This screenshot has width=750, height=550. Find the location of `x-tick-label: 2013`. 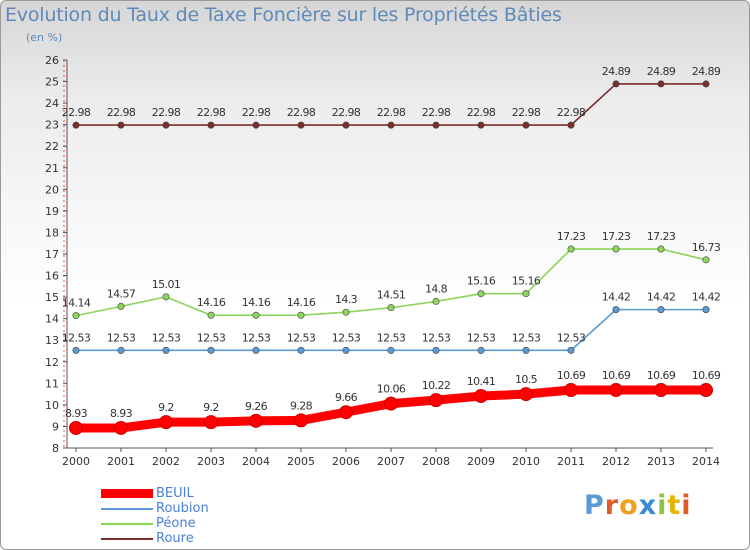

x-tick-label: 2013 is located at coordinates (661, 461).